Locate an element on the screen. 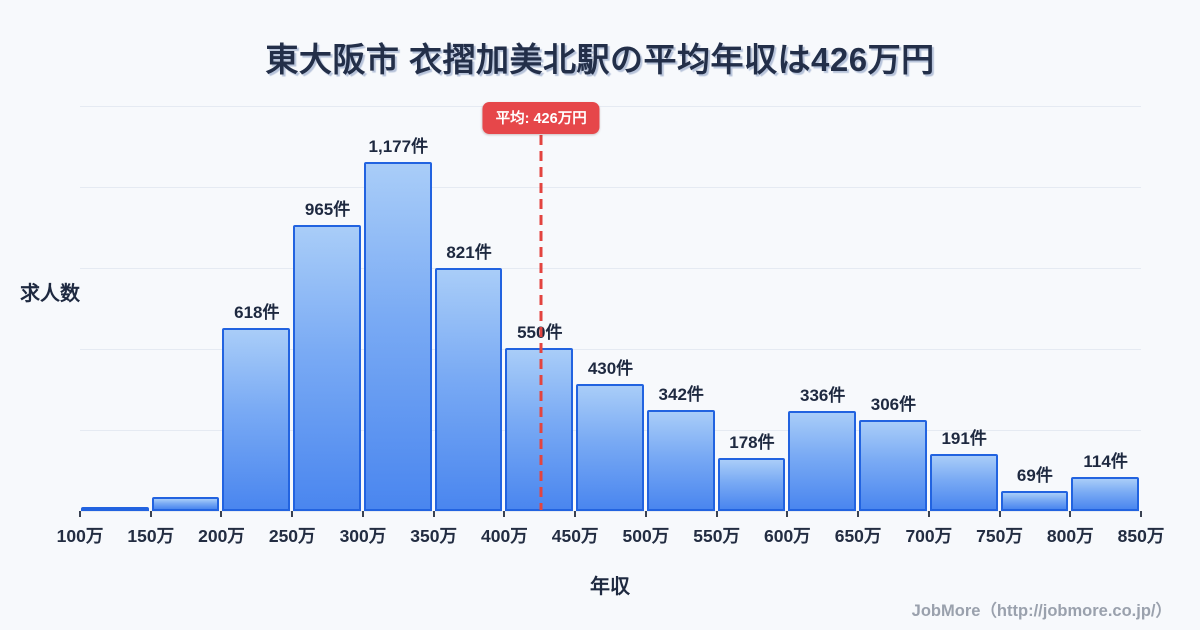 The height and width of the screenshot is (630, 1200). x-tick-label: 850万 is located at coordinates (1141, 536).